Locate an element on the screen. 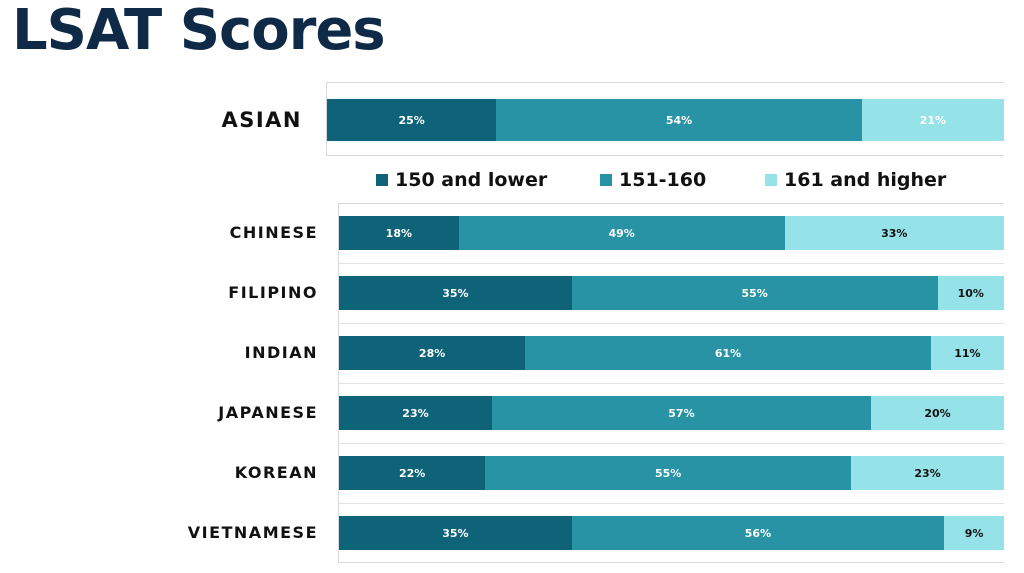 The height and width of the screenshot is (573, 1024). category-label: FILIPINO is located at coordinates (273, 292).